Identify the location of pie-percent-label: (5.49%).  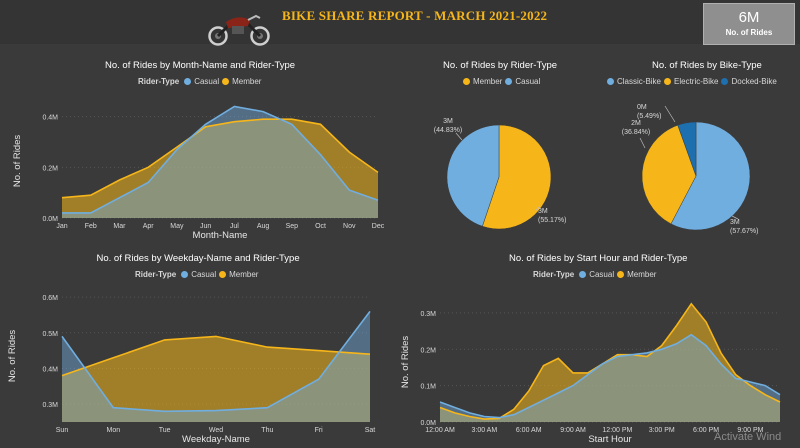
(649, 116).